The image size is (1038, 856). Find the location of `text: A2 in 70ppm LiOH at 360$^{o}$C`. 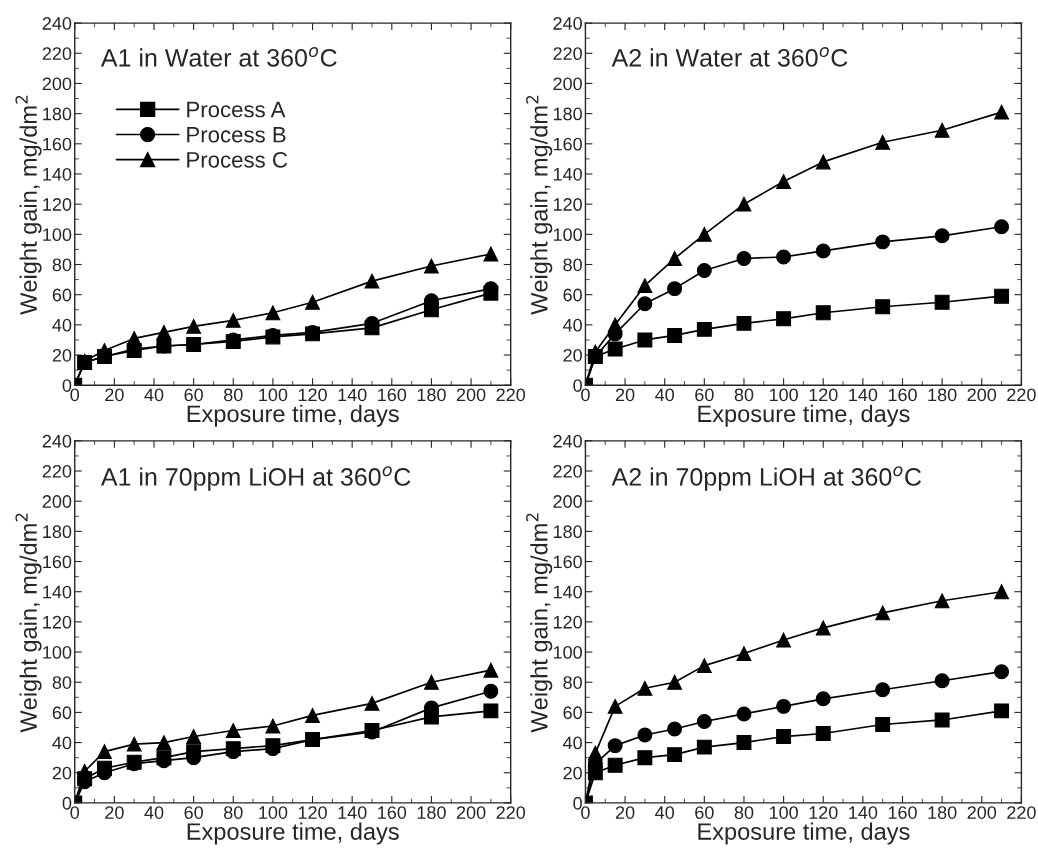

text: A2 in 70ppm LiOH at 360$^{o}$C is located at coordinates (766, 478).